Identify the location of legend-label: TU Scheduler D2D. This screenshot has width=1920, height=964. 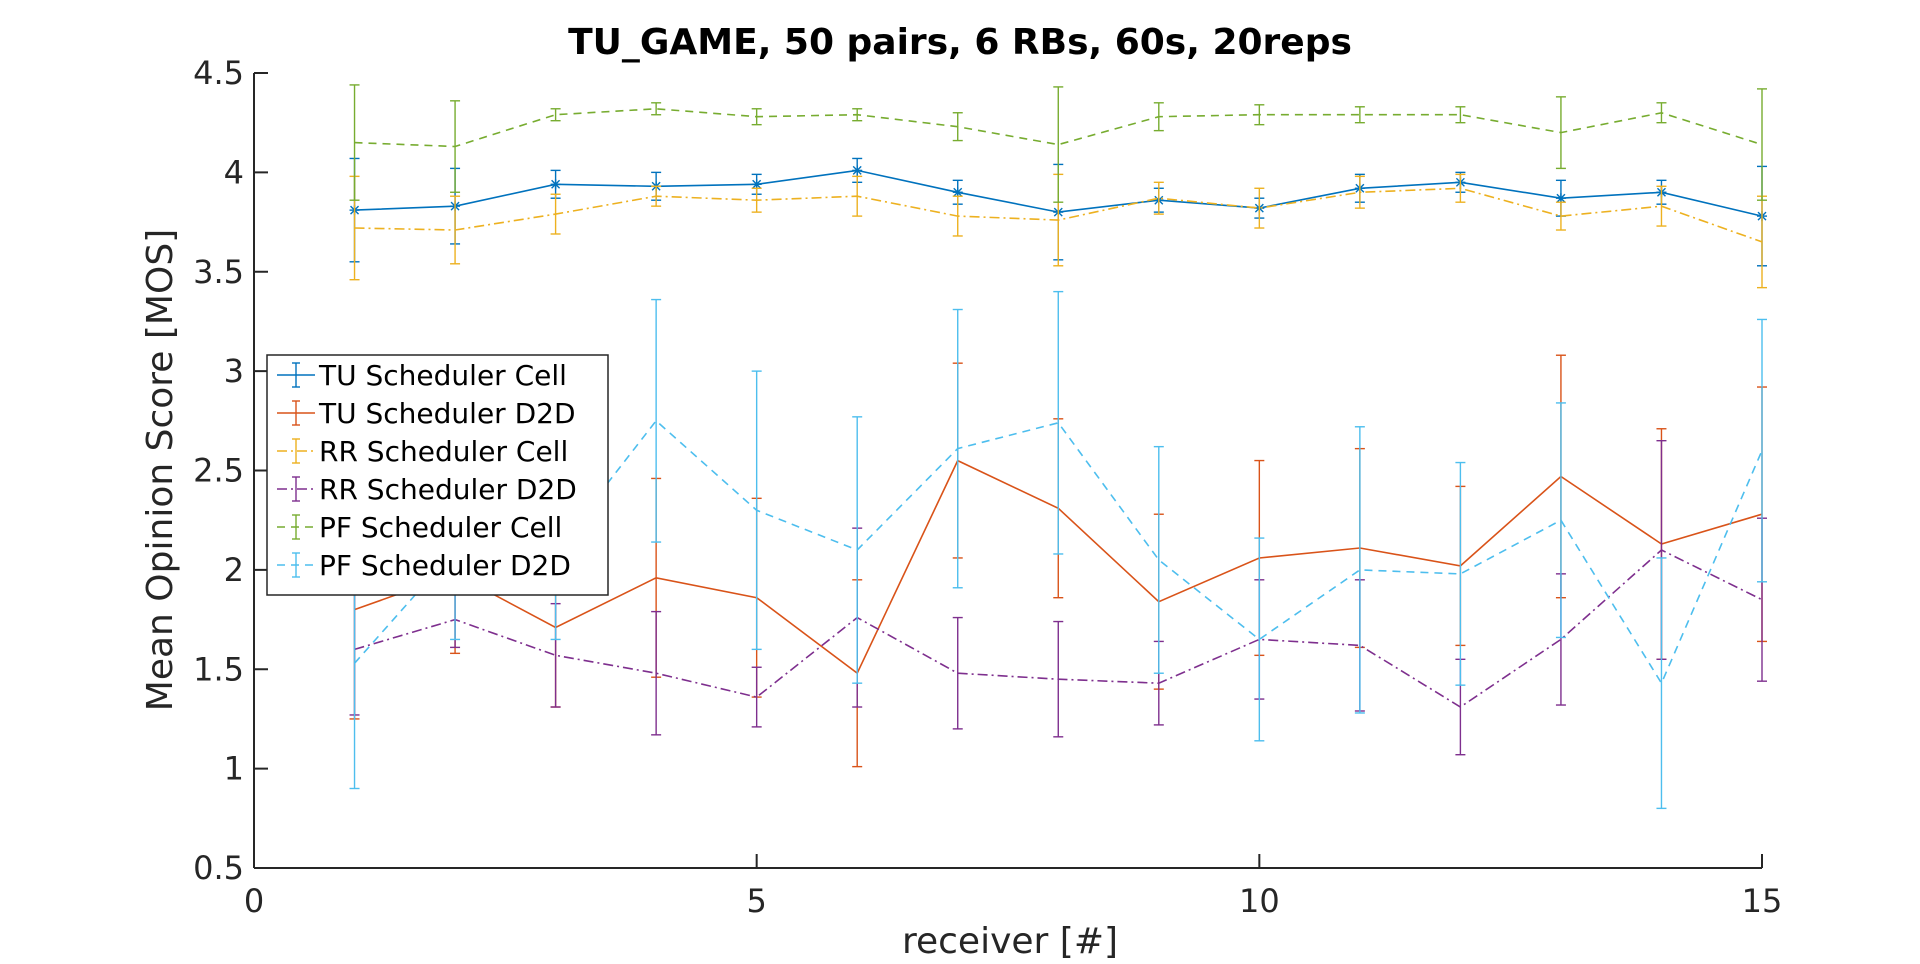
(447, 413).